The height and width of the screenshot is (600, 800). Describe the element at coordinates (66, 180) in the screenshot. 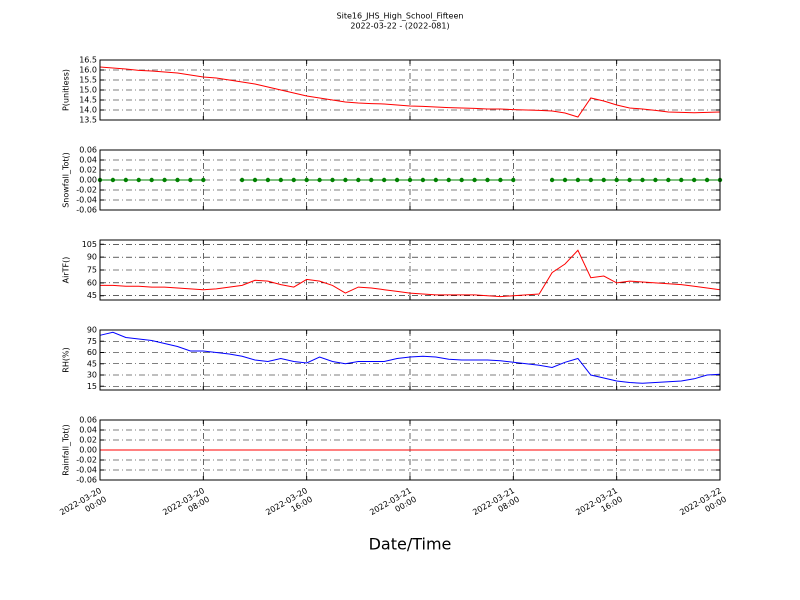

I see `y-axis-label: Snowfall_Tot()` at that location.